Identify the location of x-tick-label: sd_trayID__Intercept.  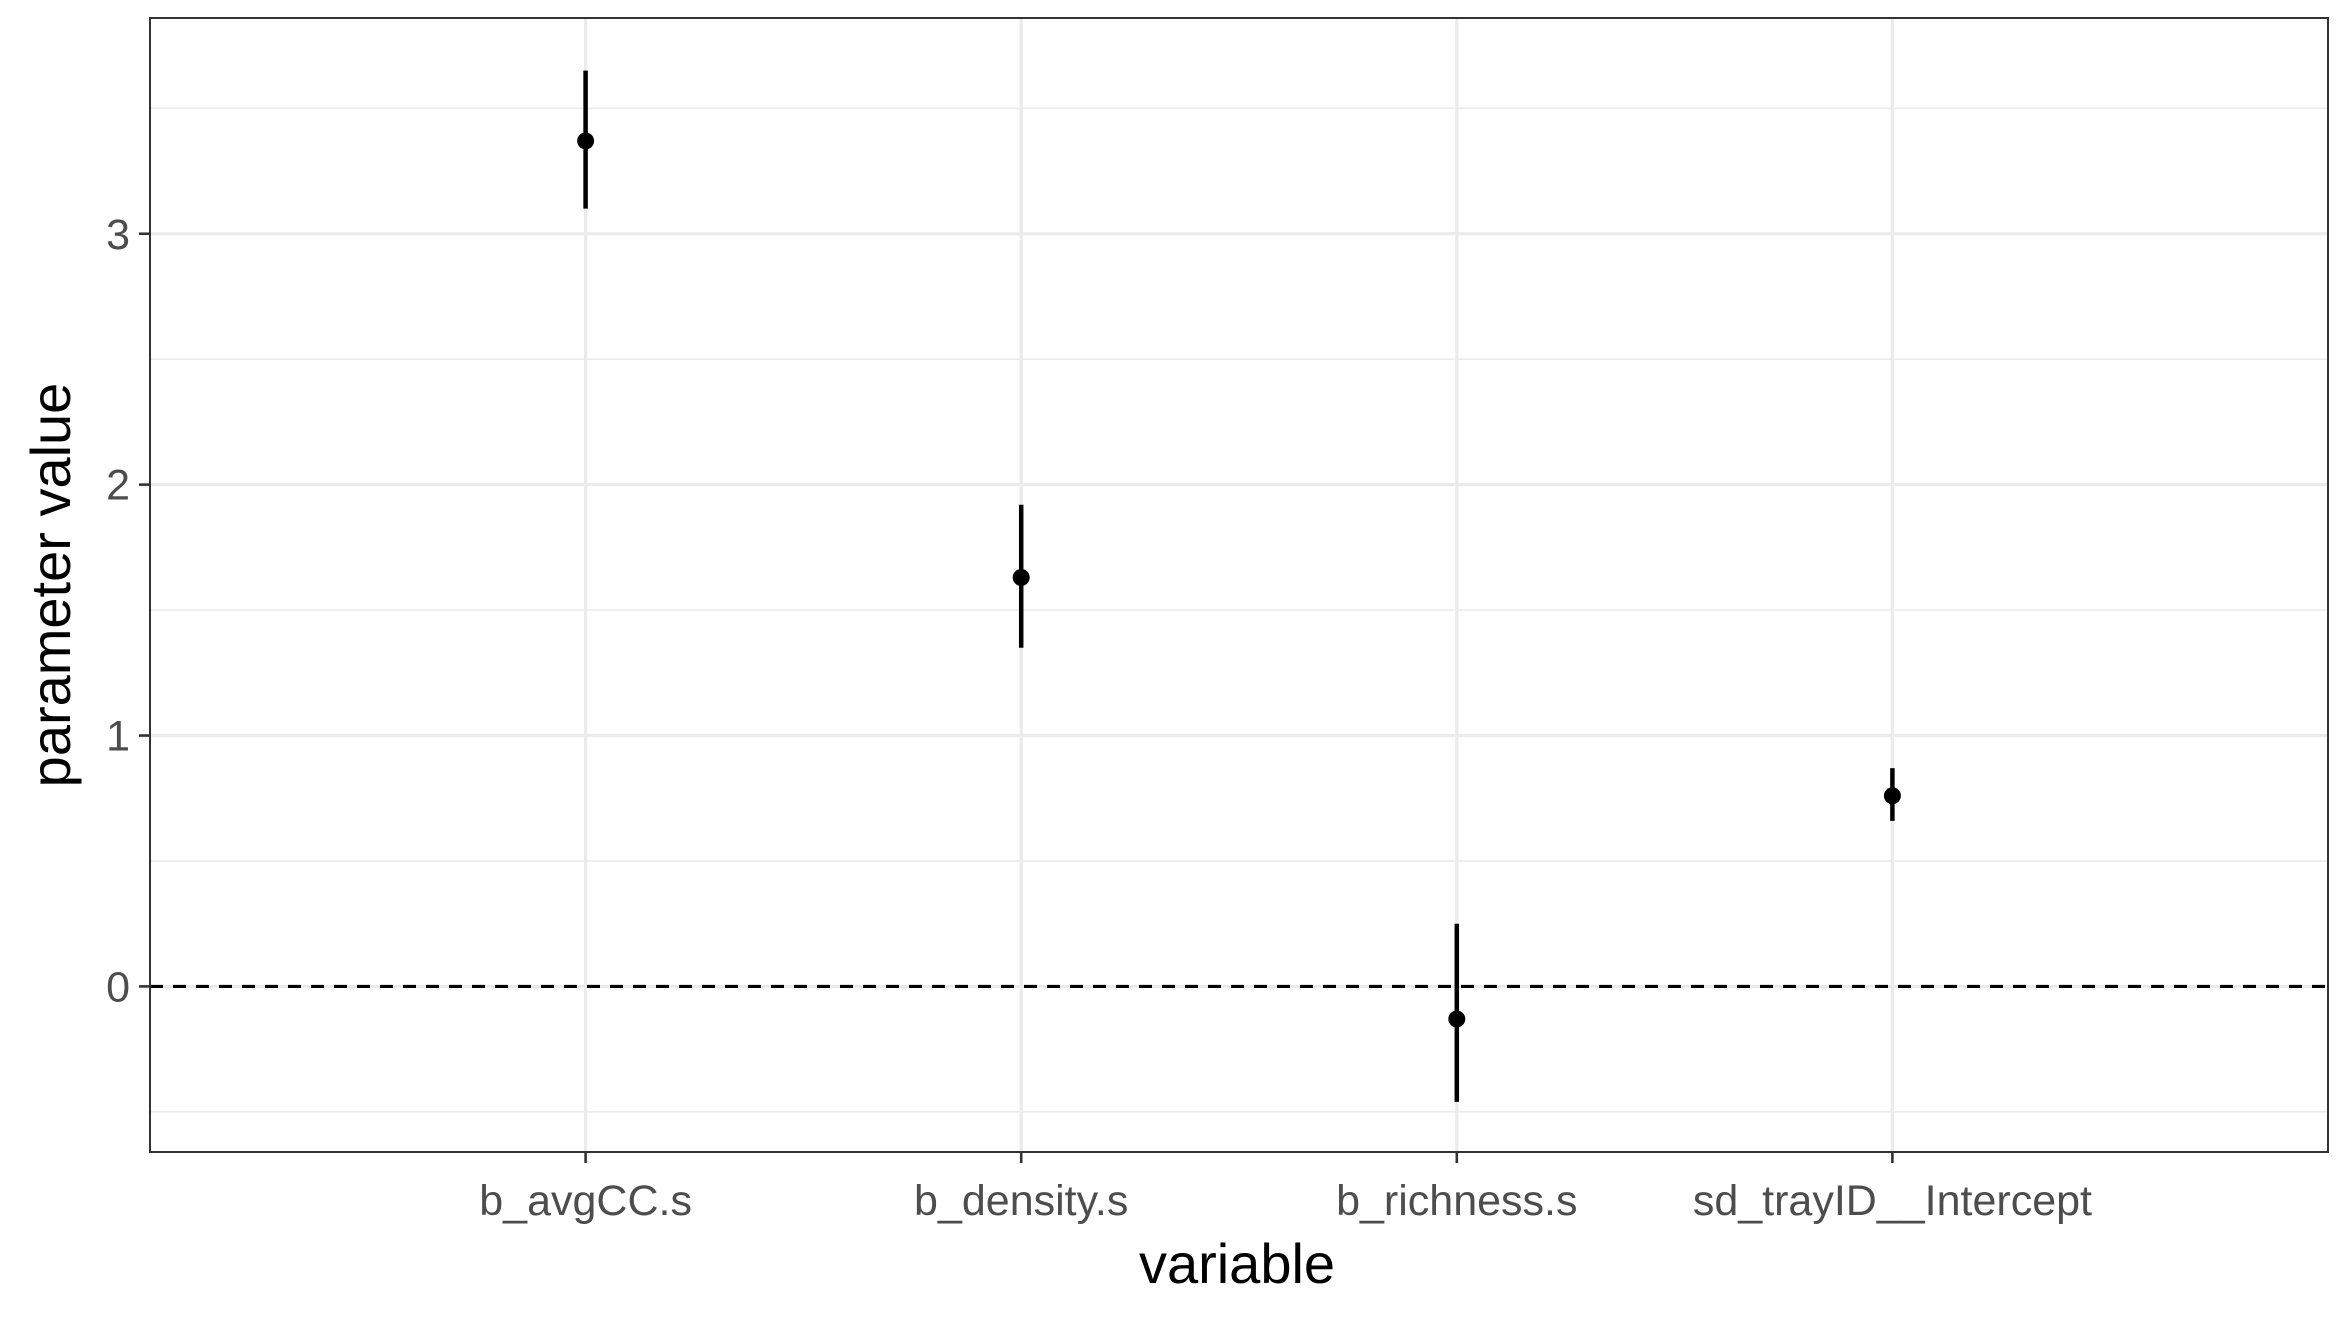
(1892, 1201).